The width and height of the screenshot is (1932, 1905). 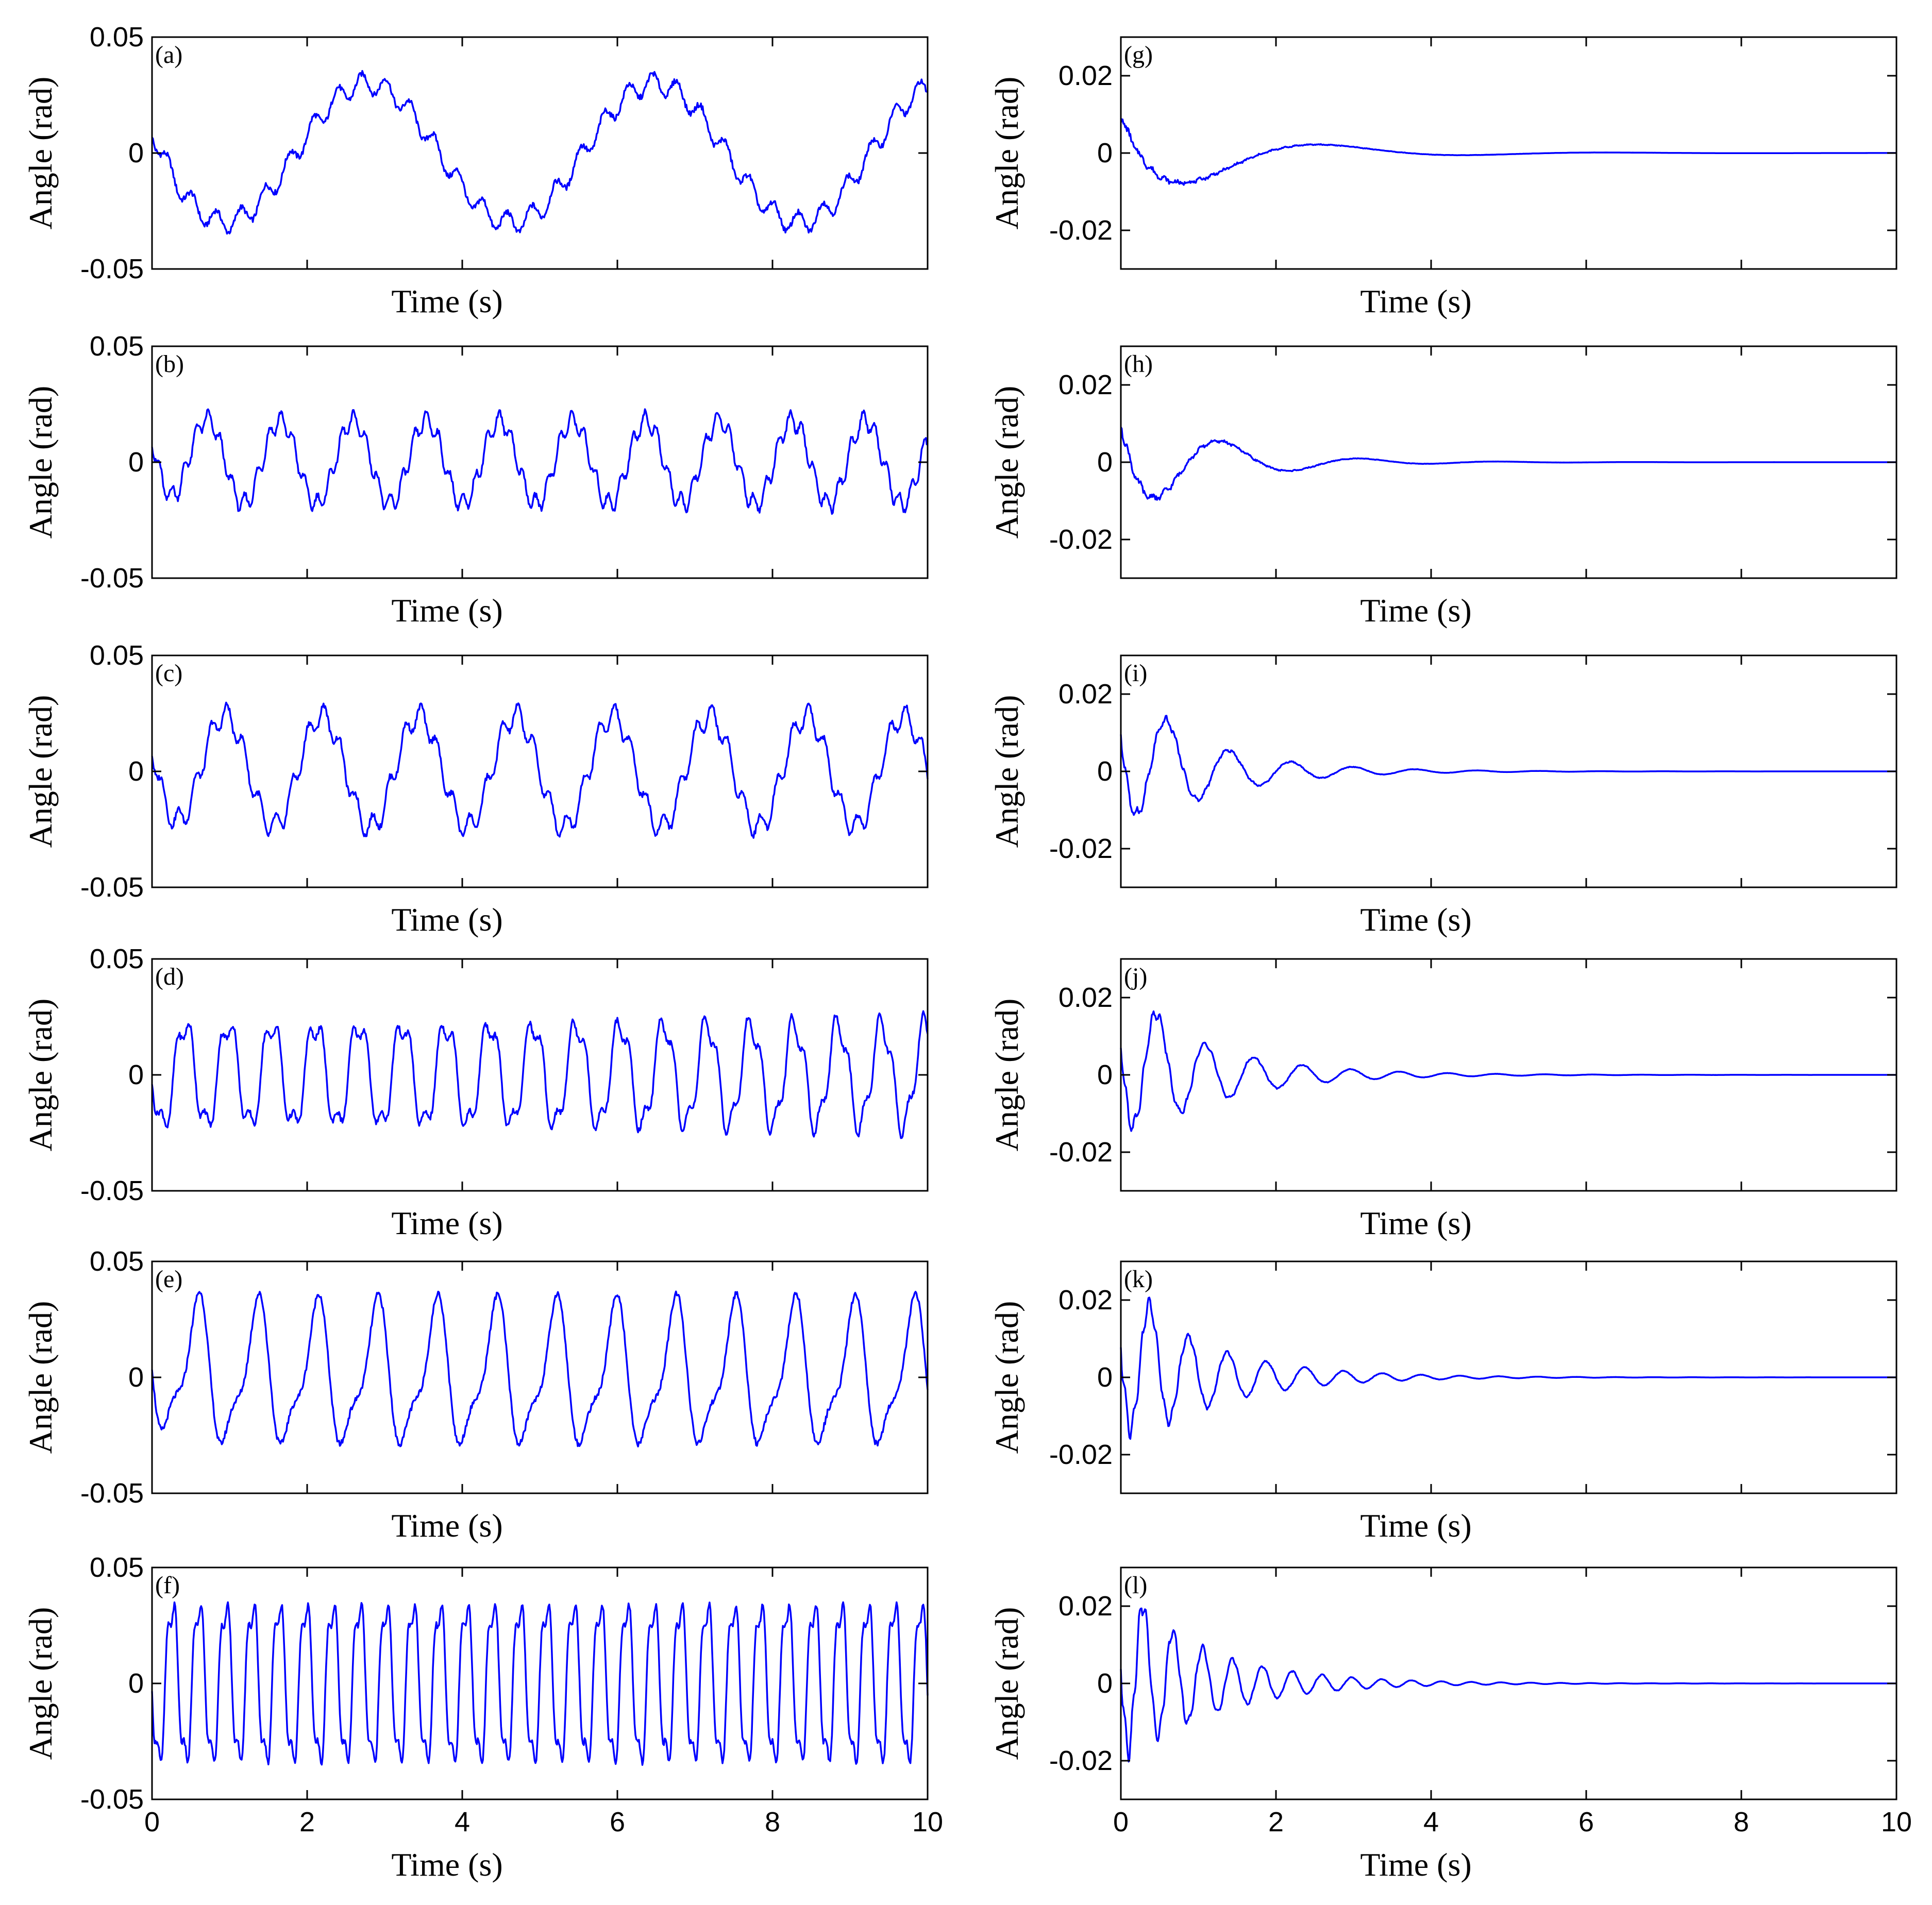 What do you see at coordinates (169, 976) in the screenshot?
I see `panel-tag: (d)` at bounding box center [169, 976].